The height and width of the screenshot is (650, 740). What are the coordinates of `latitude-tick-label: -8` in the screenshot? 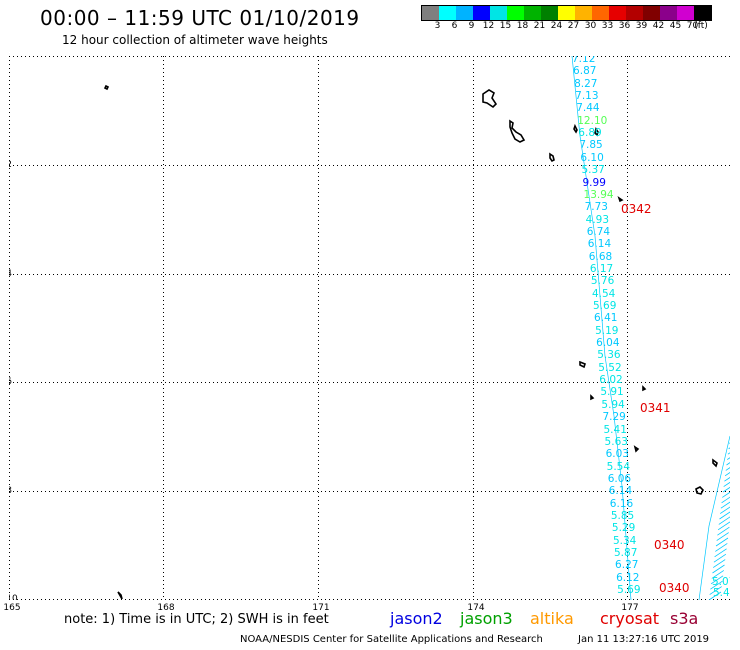 It's located at (10, 491).